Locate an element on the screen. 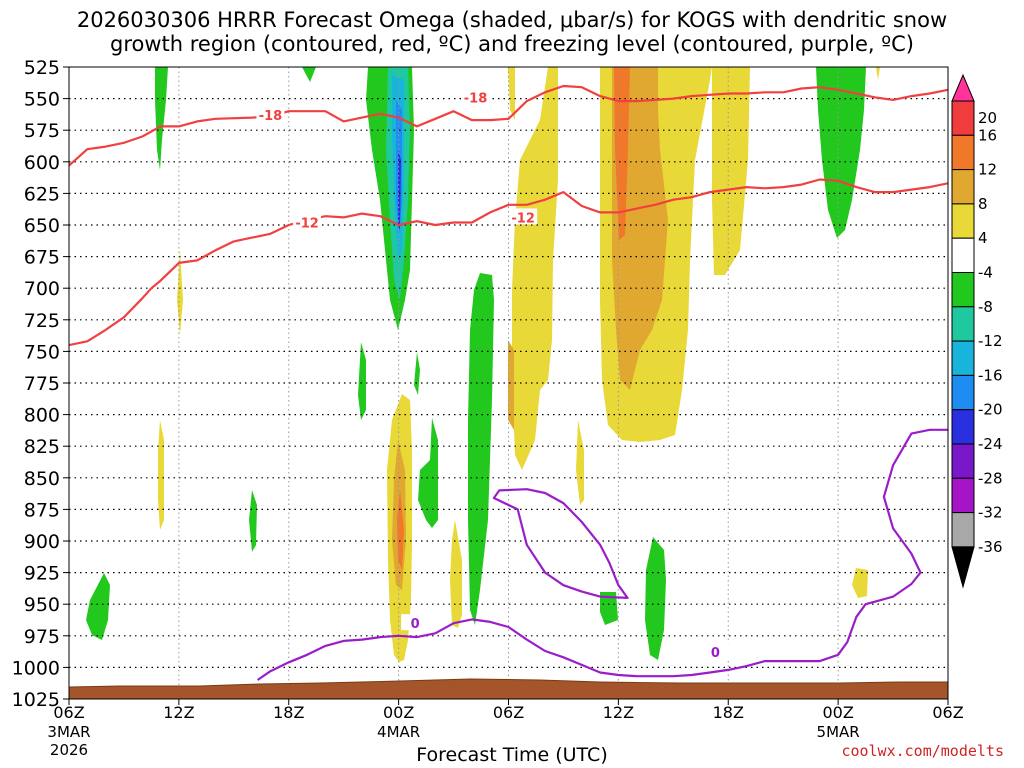 This screenshot has width=1024, height=768. colorbar-label: -16 is located at coordinates (990, 375).